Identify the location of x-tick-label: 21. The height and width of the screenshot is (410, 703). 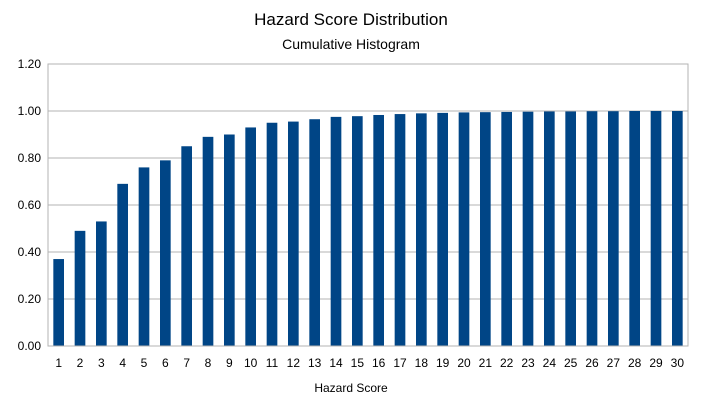
(486, 363).